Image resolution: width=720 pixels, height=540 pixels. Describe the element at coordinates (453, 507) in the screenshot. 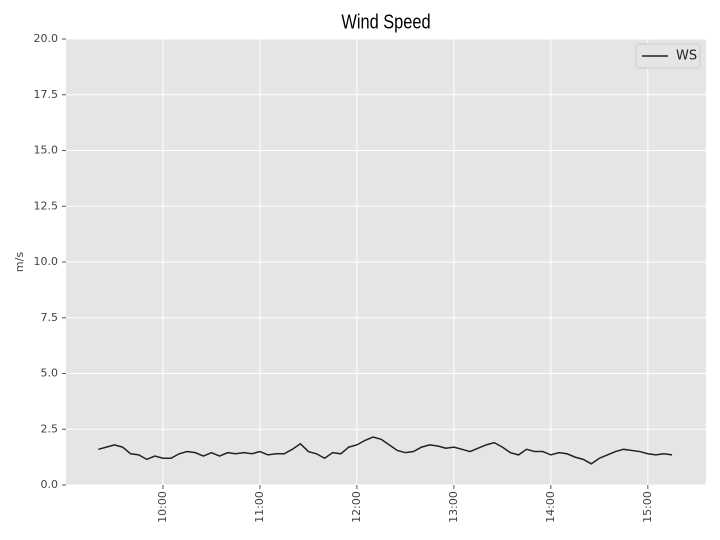

I see `x-tick-label: 13:00` at that location.